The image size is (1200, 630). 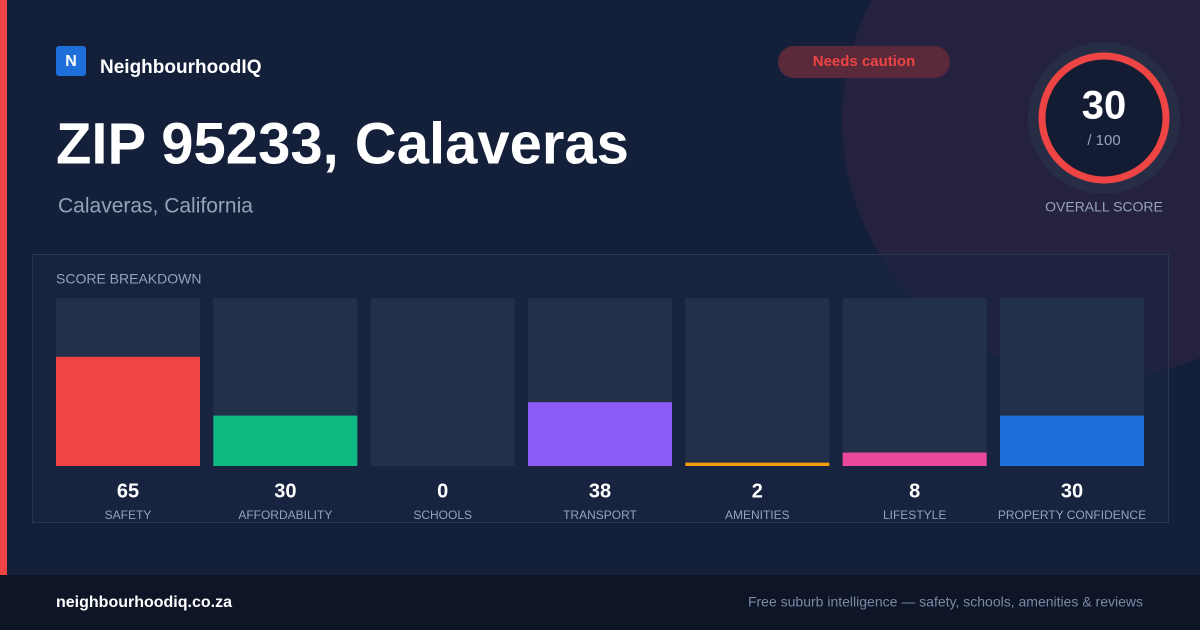 I want to click on value-label: 2, so click(x=757, y=491).